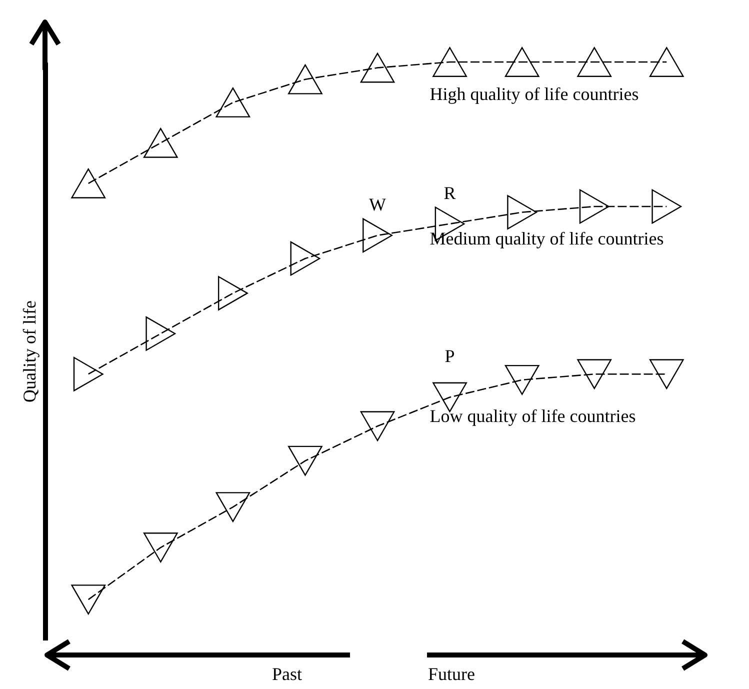 This screenshot has width=749, height=689. Describe the element at coordinates (287, 674) in the screenshot. I see `text: Past` at that location.